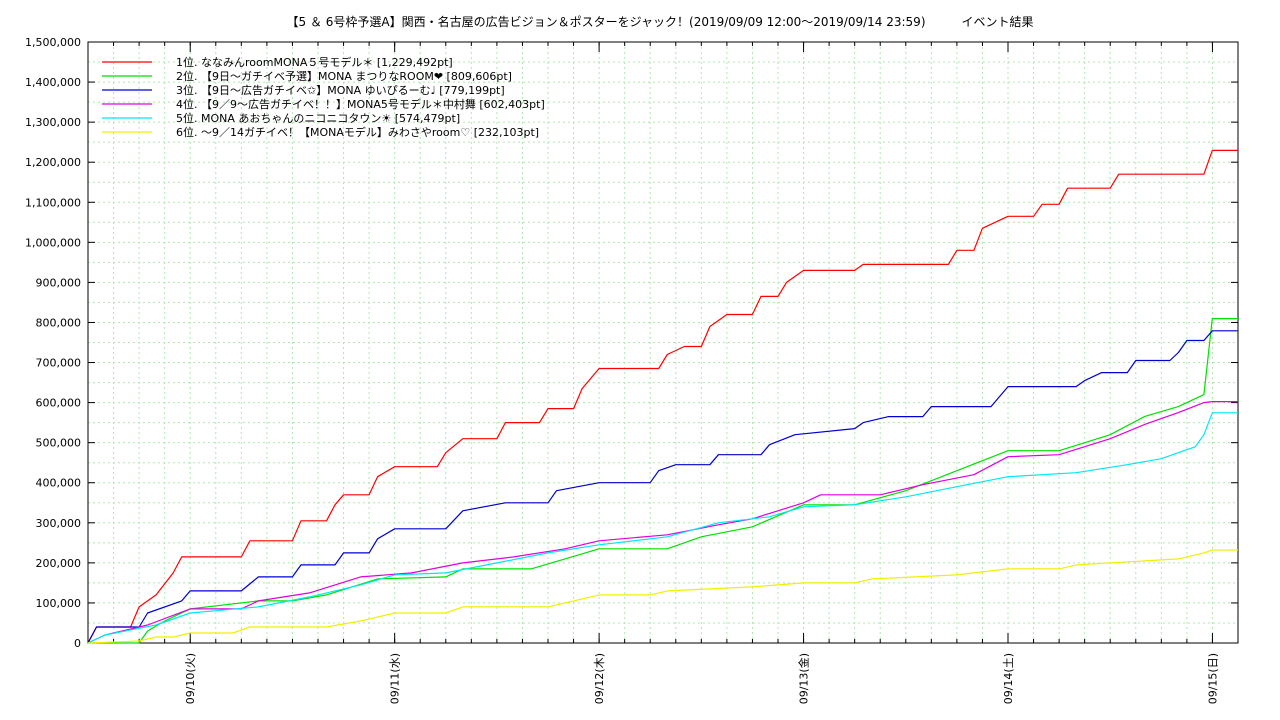 The width and height of the screenshot is (1280, 720). I want to click on x-tick-label: 09/12(木), so click(599, 678).